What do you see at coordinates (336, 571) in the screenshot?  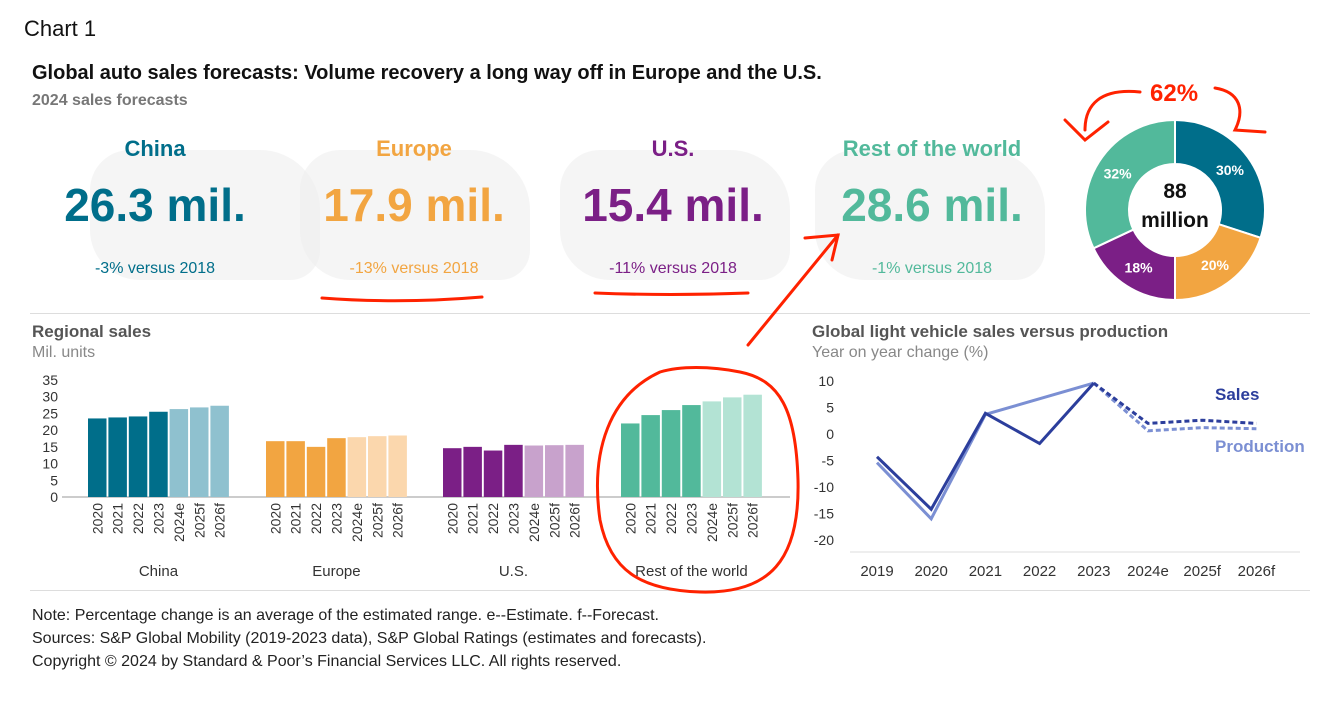 I see `group-label: Europe` at bounding box center [336, 571].